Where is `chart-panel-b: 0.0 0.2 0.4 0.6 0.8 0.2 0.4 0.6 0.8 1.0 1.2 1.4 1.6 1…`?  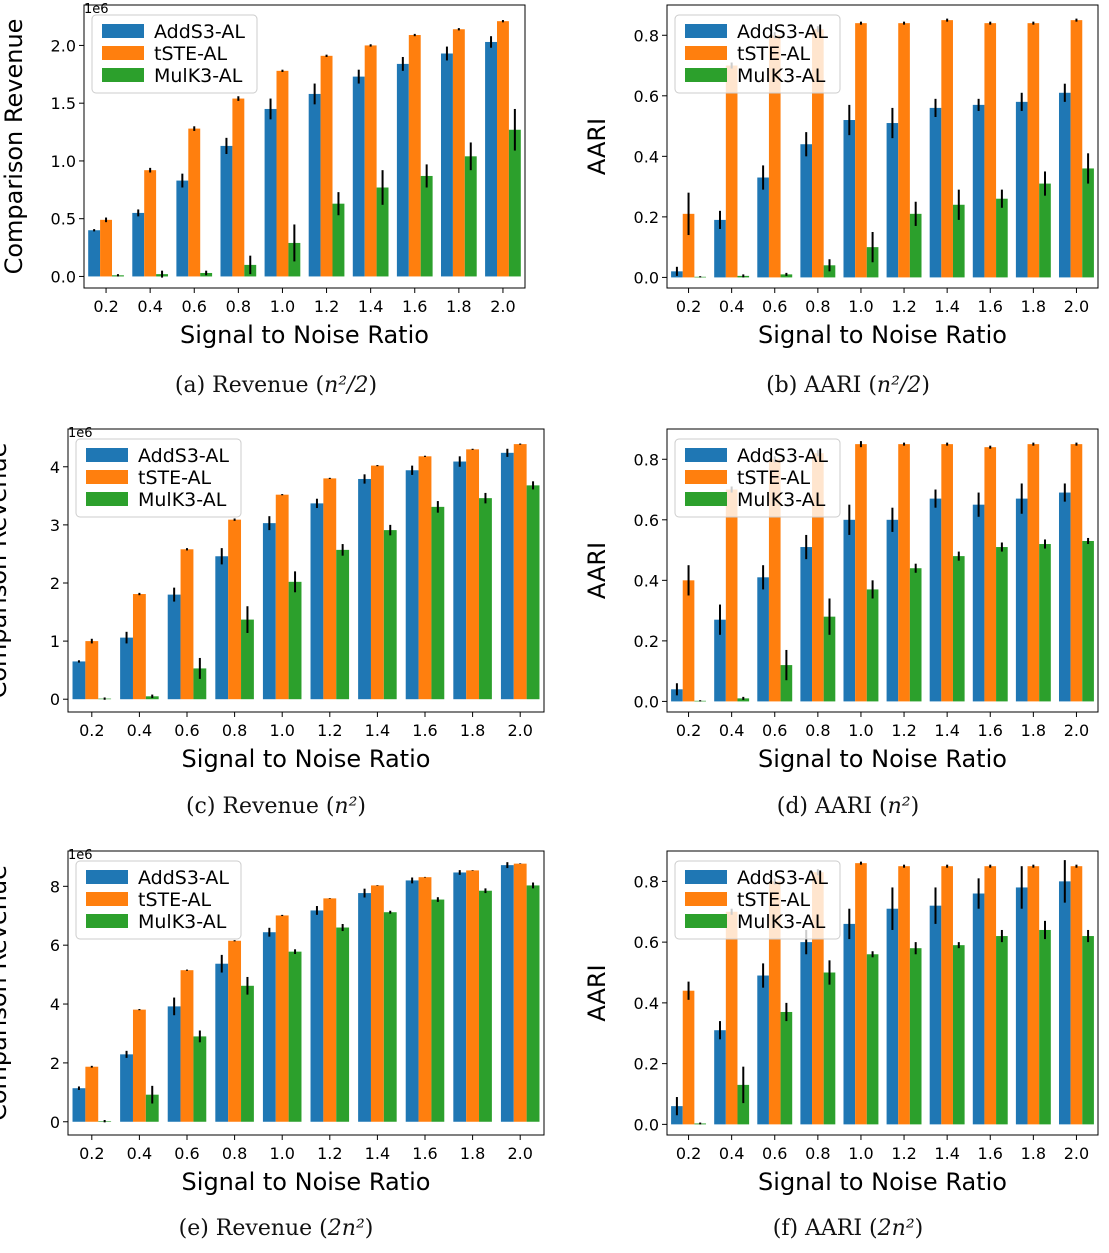 chart-panel-b: 0.0 0.2 0.4 0.6 0.8 0.2 0.4 0.6 0.8 1.0 1.2 1.4 1.6 1… is located at coordinates (841, 201).